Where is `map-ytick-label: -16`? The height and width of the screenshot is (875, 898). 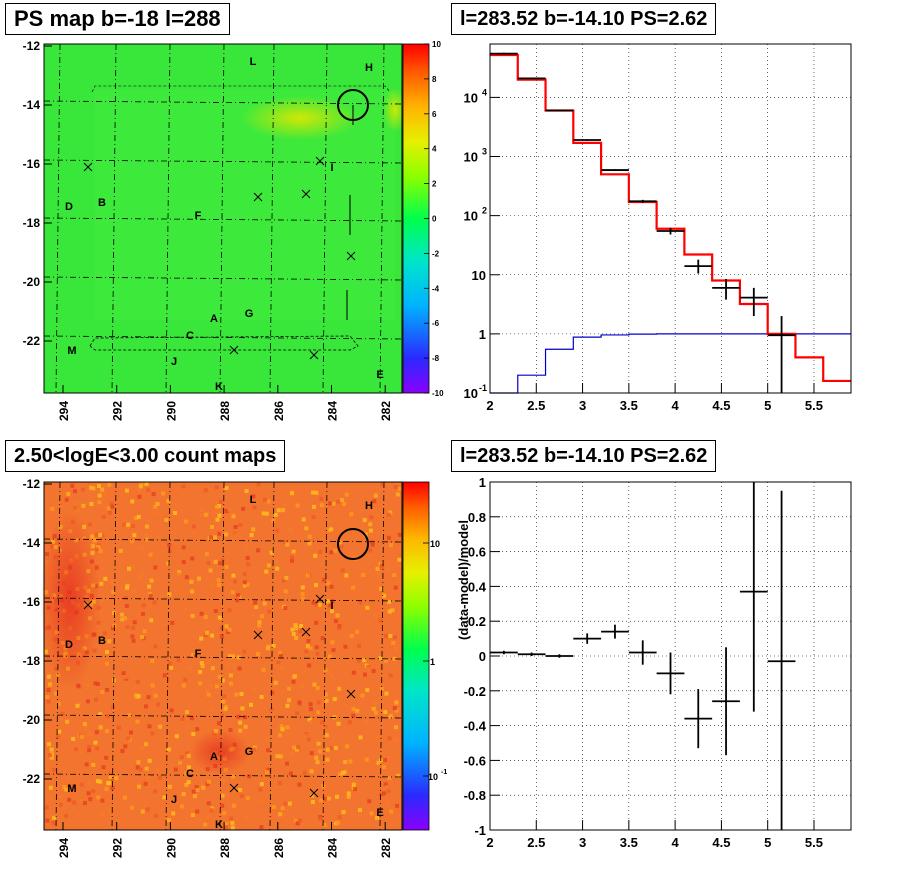
map-ytick-label: -16 is located at coordinates (32, 164).